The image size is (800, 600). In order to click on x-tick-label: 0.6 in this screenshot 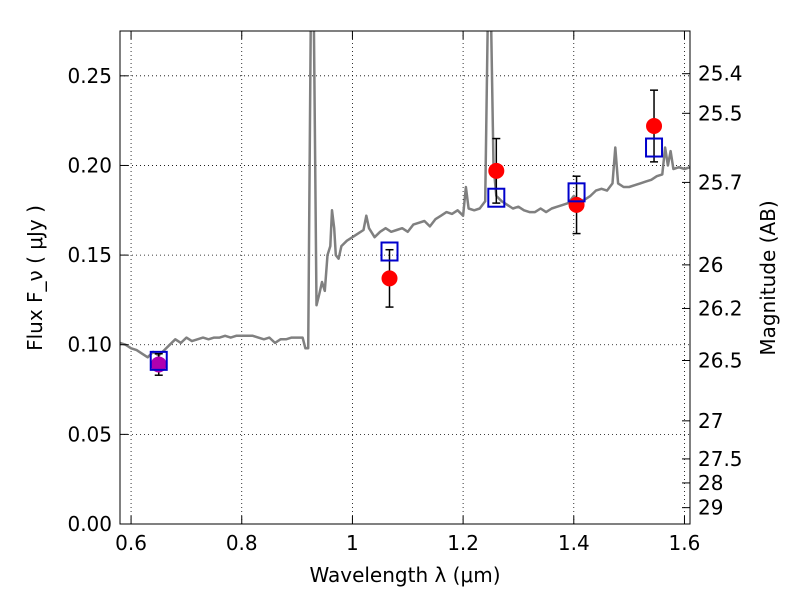, I will do `click(131, 543)`.